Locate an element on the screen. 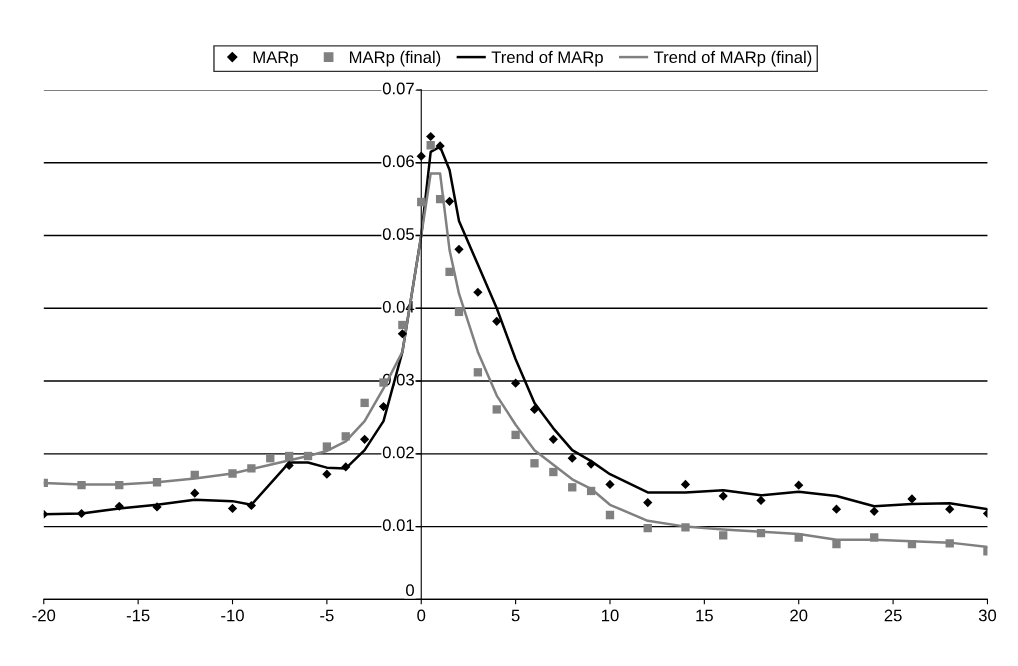  x-tick-label: -10 is located at coordinates (232, 615).